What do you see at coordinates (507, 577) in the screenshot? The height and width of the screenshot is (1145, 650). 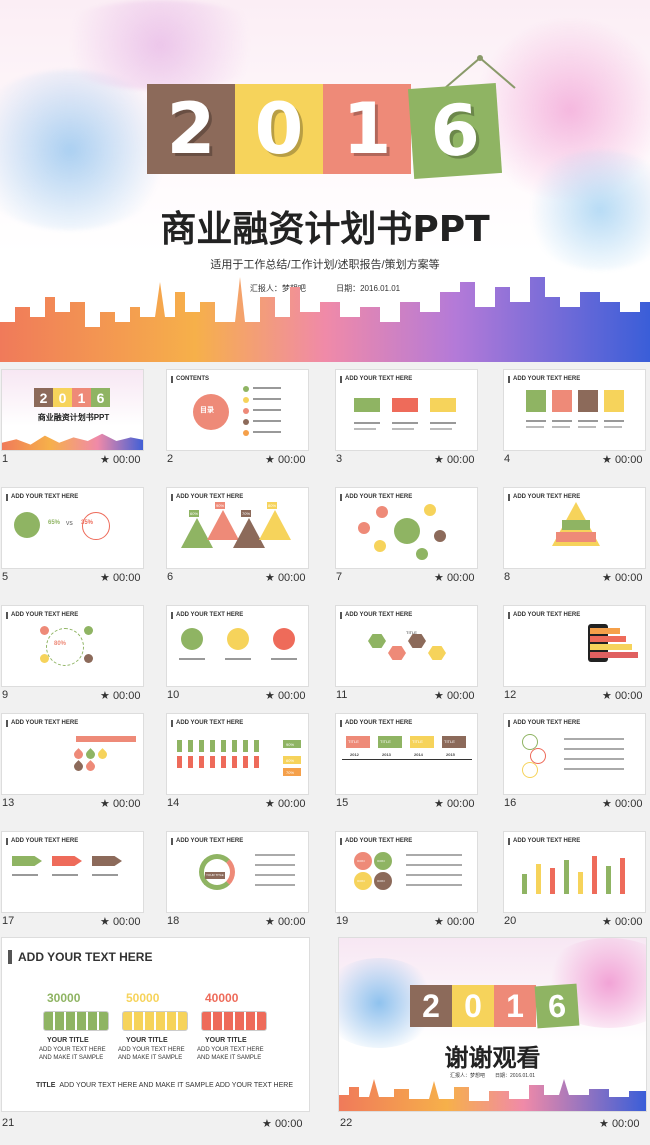 I see `slide-number-8: 8` at bounding box center [507, 577].